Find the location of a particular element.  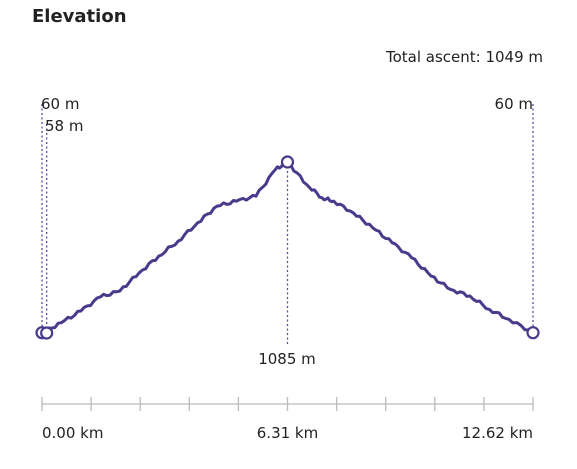

marker-label-max: 1085 m is located at coordinates (287, 359).